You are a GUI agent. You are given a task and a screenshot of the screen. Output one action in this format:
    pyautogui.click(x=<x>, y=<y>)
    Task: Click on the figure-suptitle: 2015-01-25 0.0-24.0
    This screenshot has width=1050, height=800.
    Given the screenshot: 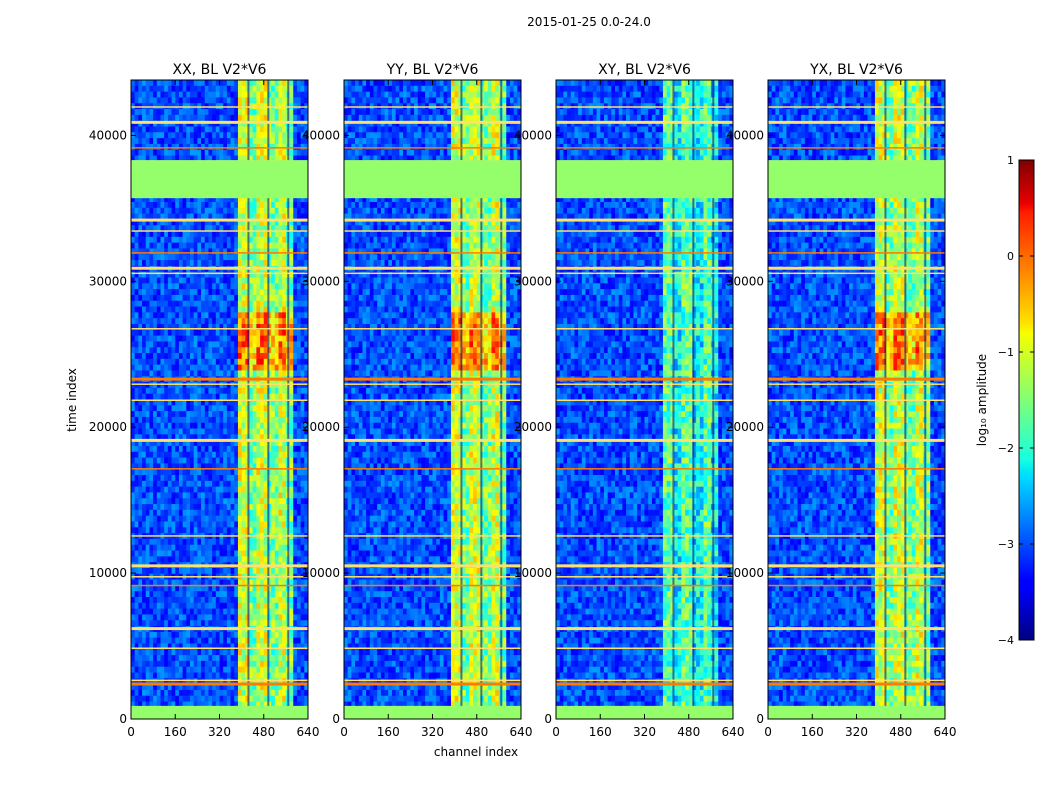 What is the action you would take?
    pyautogui.click(x=589, y=22)
    